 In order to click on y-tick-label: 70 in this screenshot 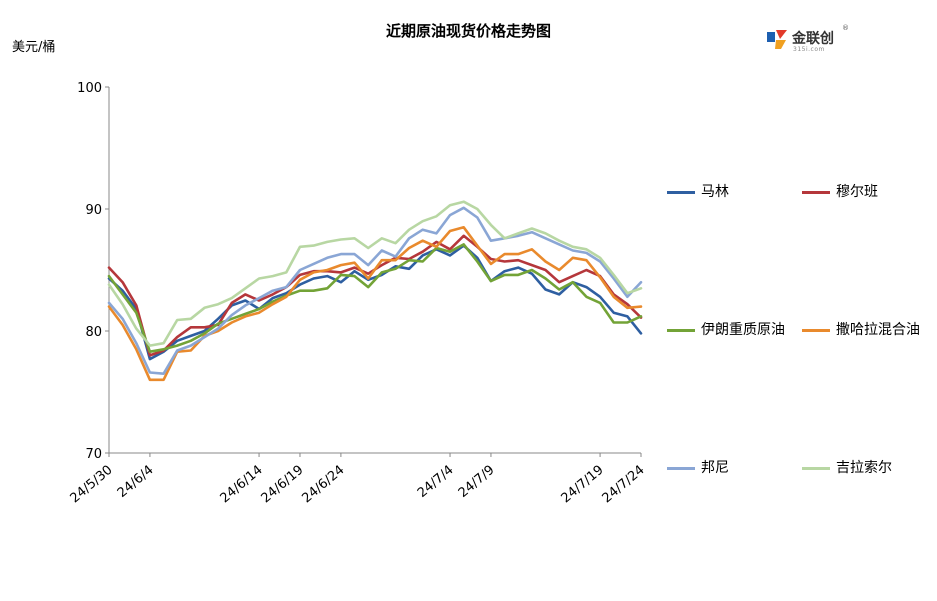, I will do `click(93, 454)`.